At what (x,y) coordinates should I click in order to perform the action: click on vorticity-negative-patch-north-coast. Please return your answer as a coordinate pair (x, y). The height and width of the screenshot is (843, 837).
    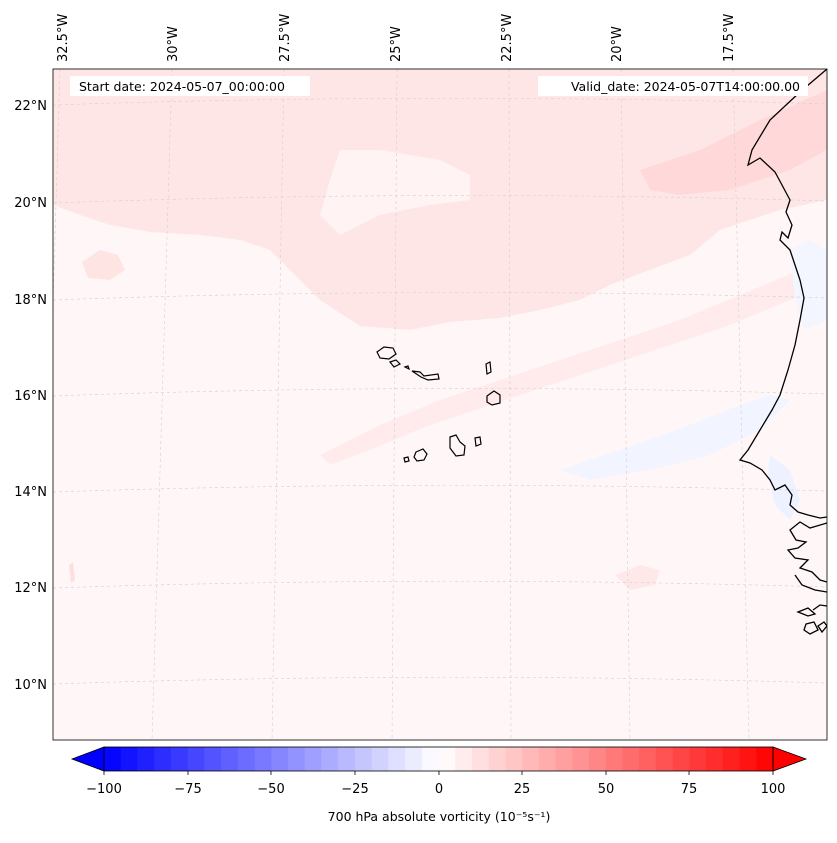
    Looking at the image, I should click on (808, 285).